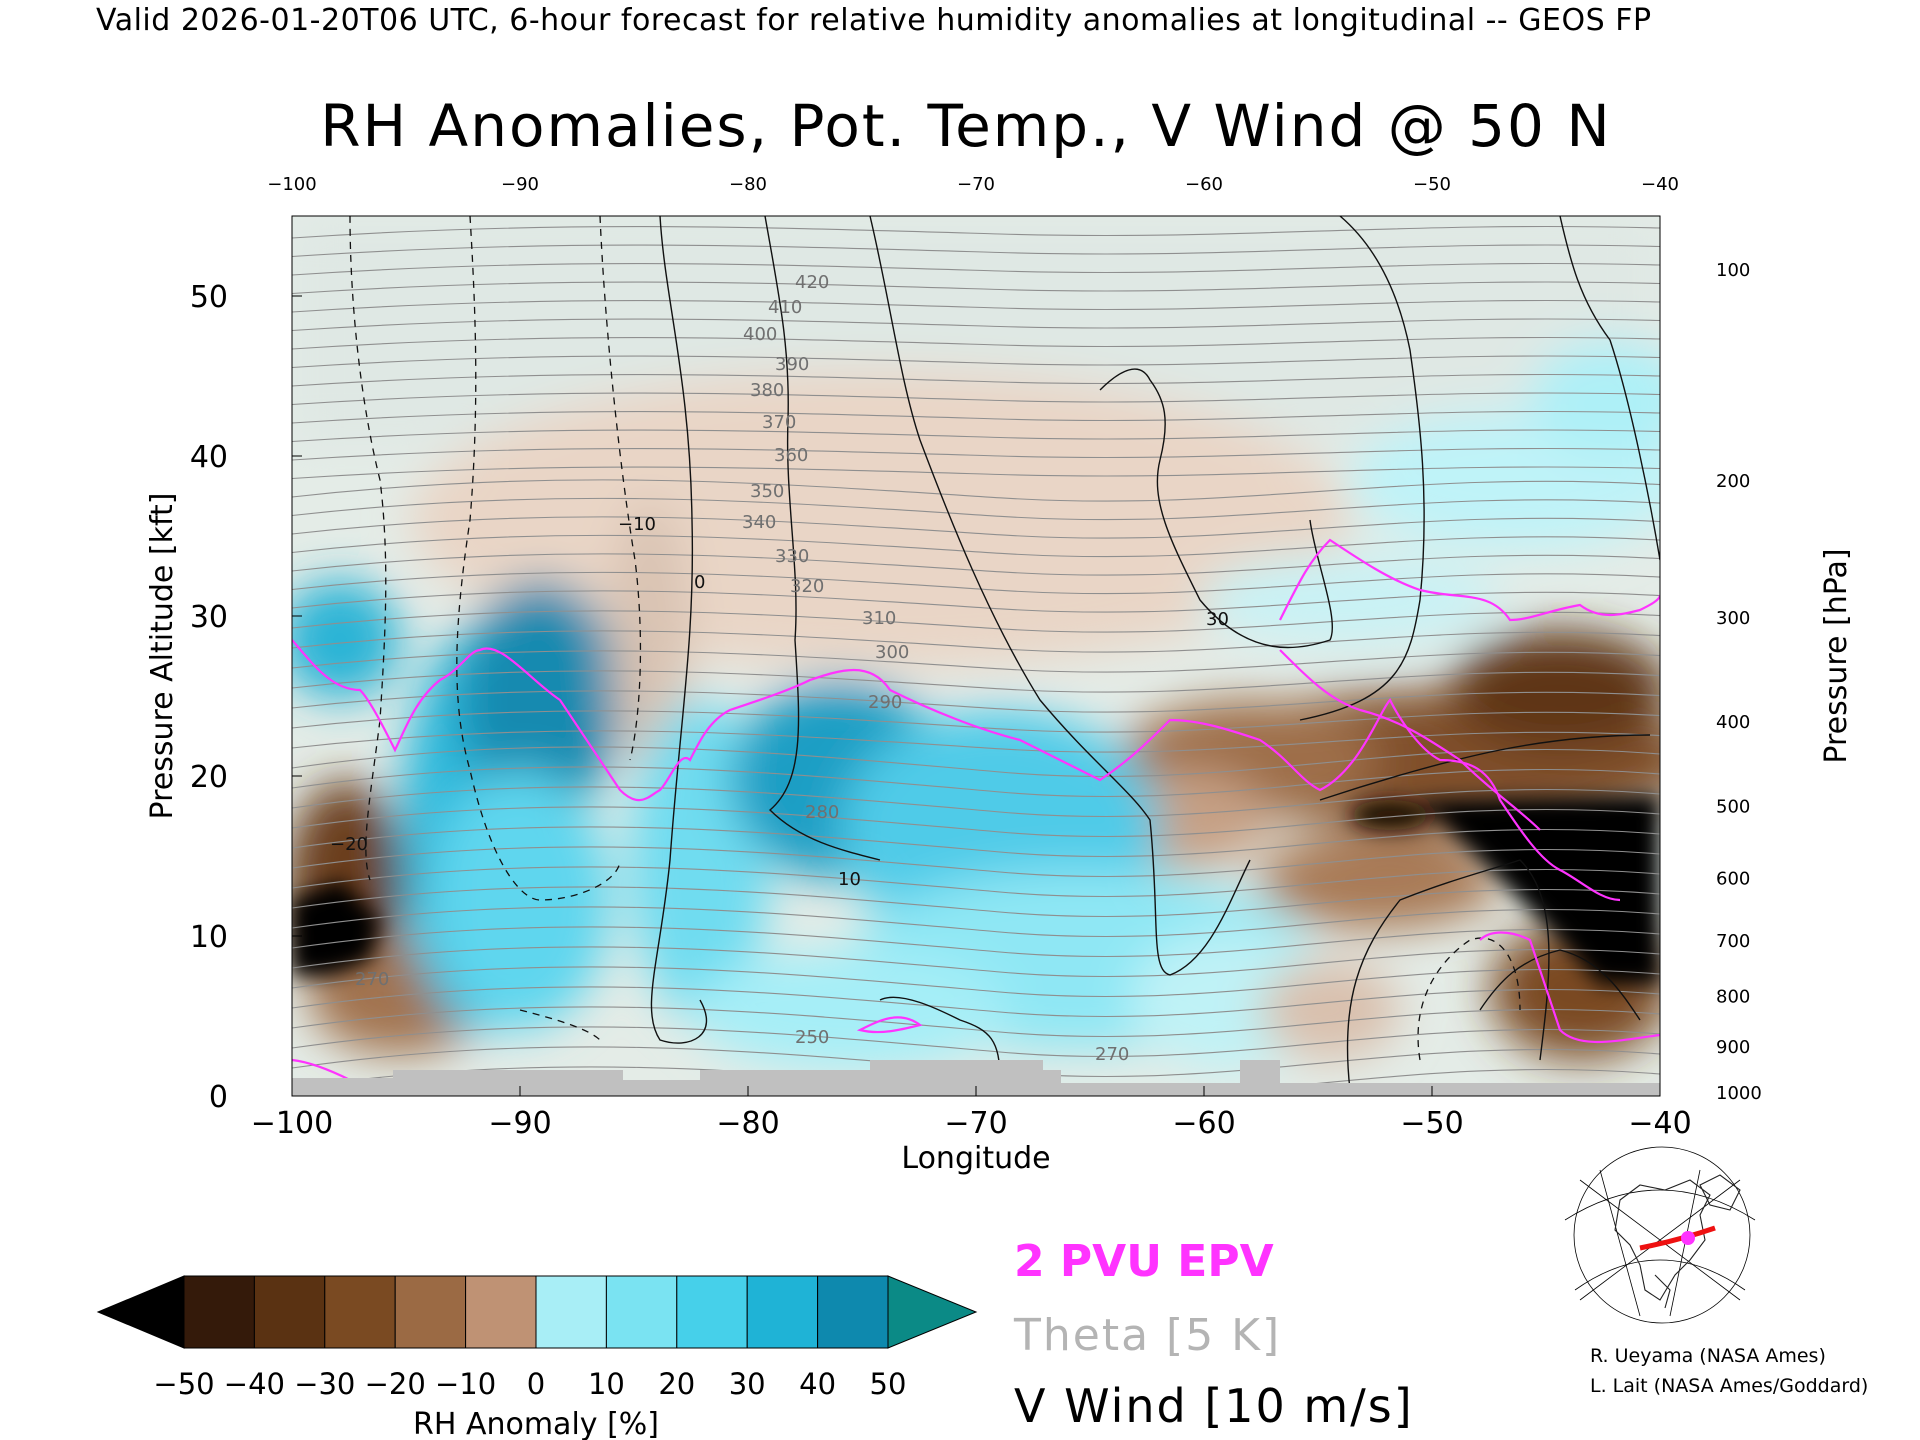  Describe the element at coordinates (246, 697) in the screenshot. I see `y-axis-left: 0 10 20 30 40 50` at that location.